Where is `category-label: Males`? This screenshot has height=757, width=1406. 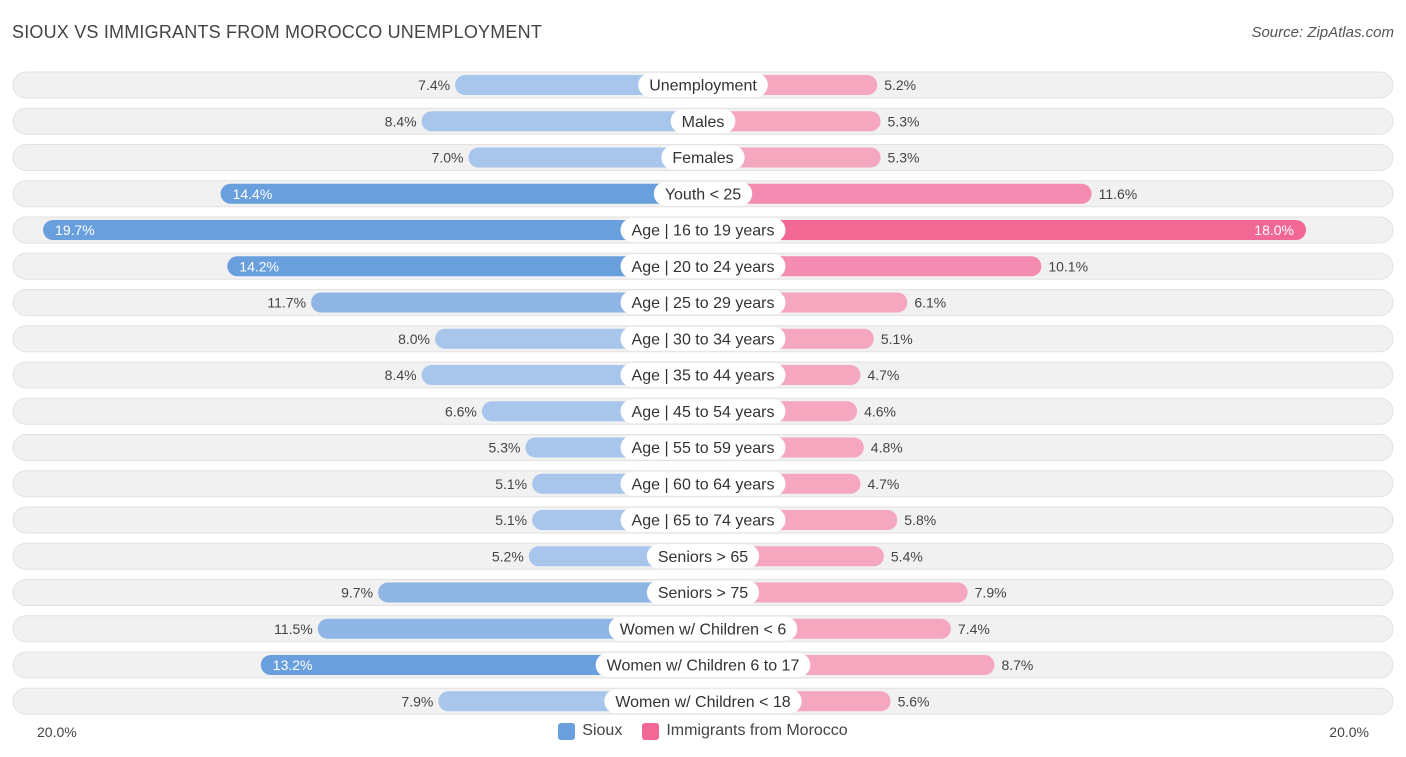
category-label: Males is located at coordinates (703, 122).